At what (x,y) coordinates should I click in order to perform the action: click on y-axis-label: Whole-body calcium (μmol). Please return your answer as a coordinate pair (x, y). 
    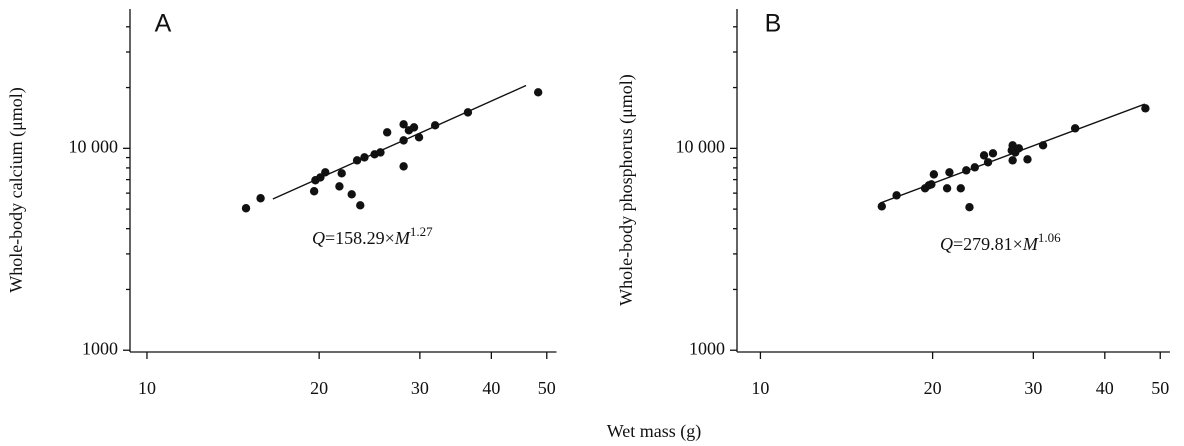
    Looking at the image, I should click on (16, 190).